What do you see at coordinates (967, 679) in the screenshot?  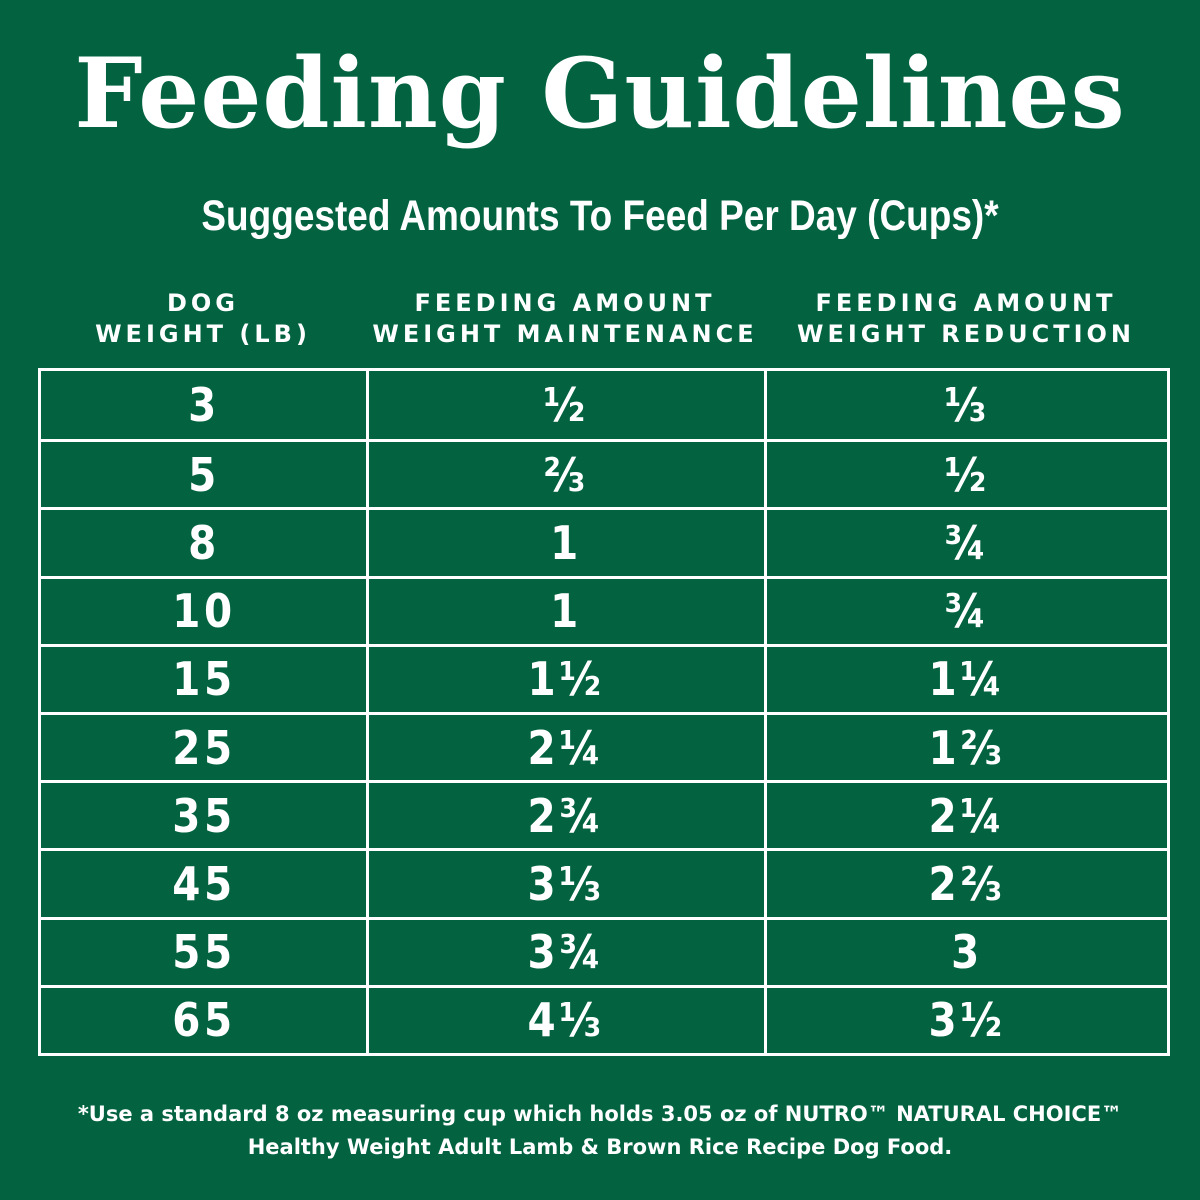 I see `cell-reduction-amount: 1¼` at bounding box center [967, 679].